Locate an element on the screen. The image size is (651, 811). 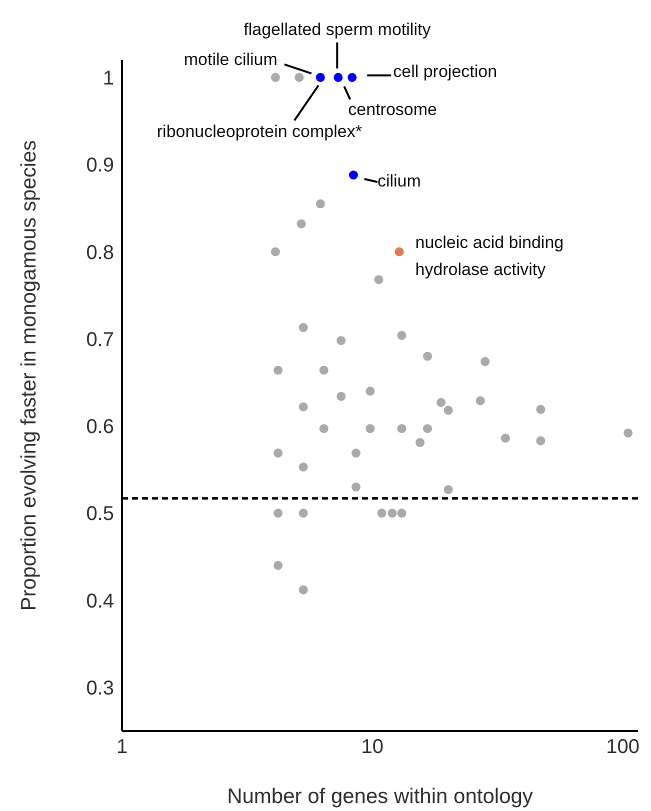
y-tick-label: 0.3 is located at coordinates (100, 689).